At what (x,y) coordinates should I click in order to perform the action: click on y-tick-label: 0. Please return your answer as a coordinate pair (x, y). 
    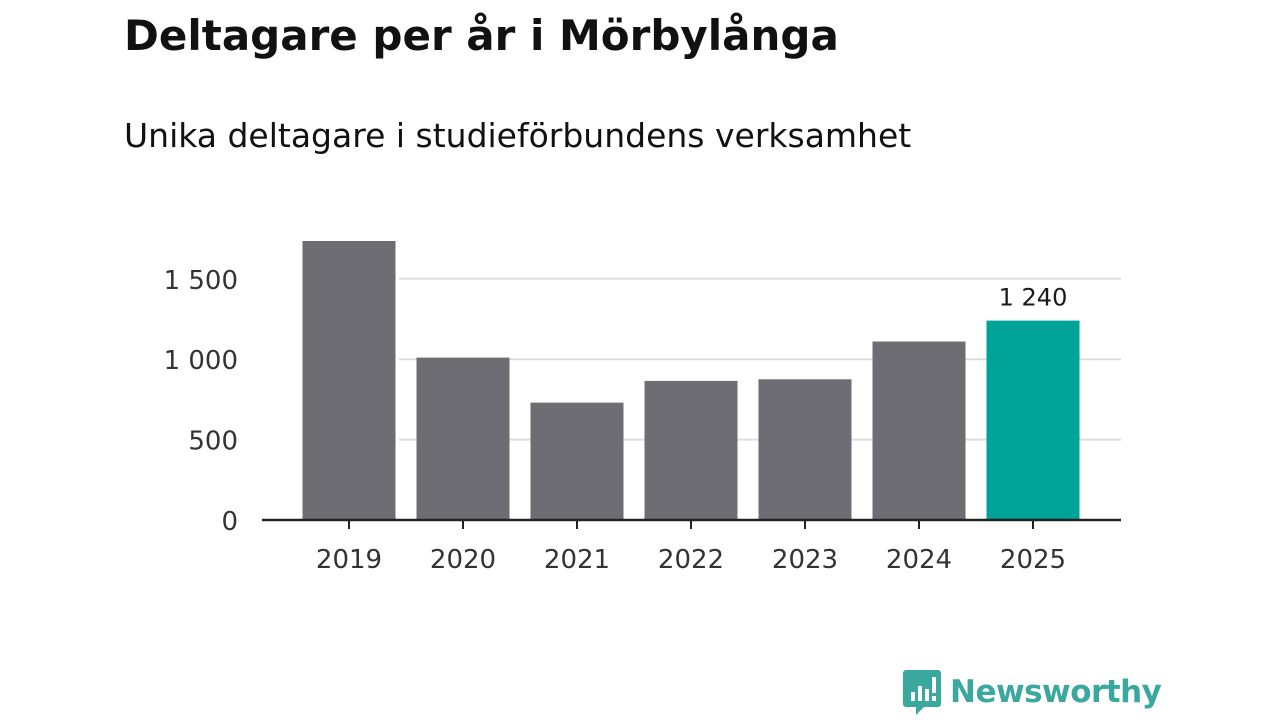
    Looking at the image, I should click on (229, 522).